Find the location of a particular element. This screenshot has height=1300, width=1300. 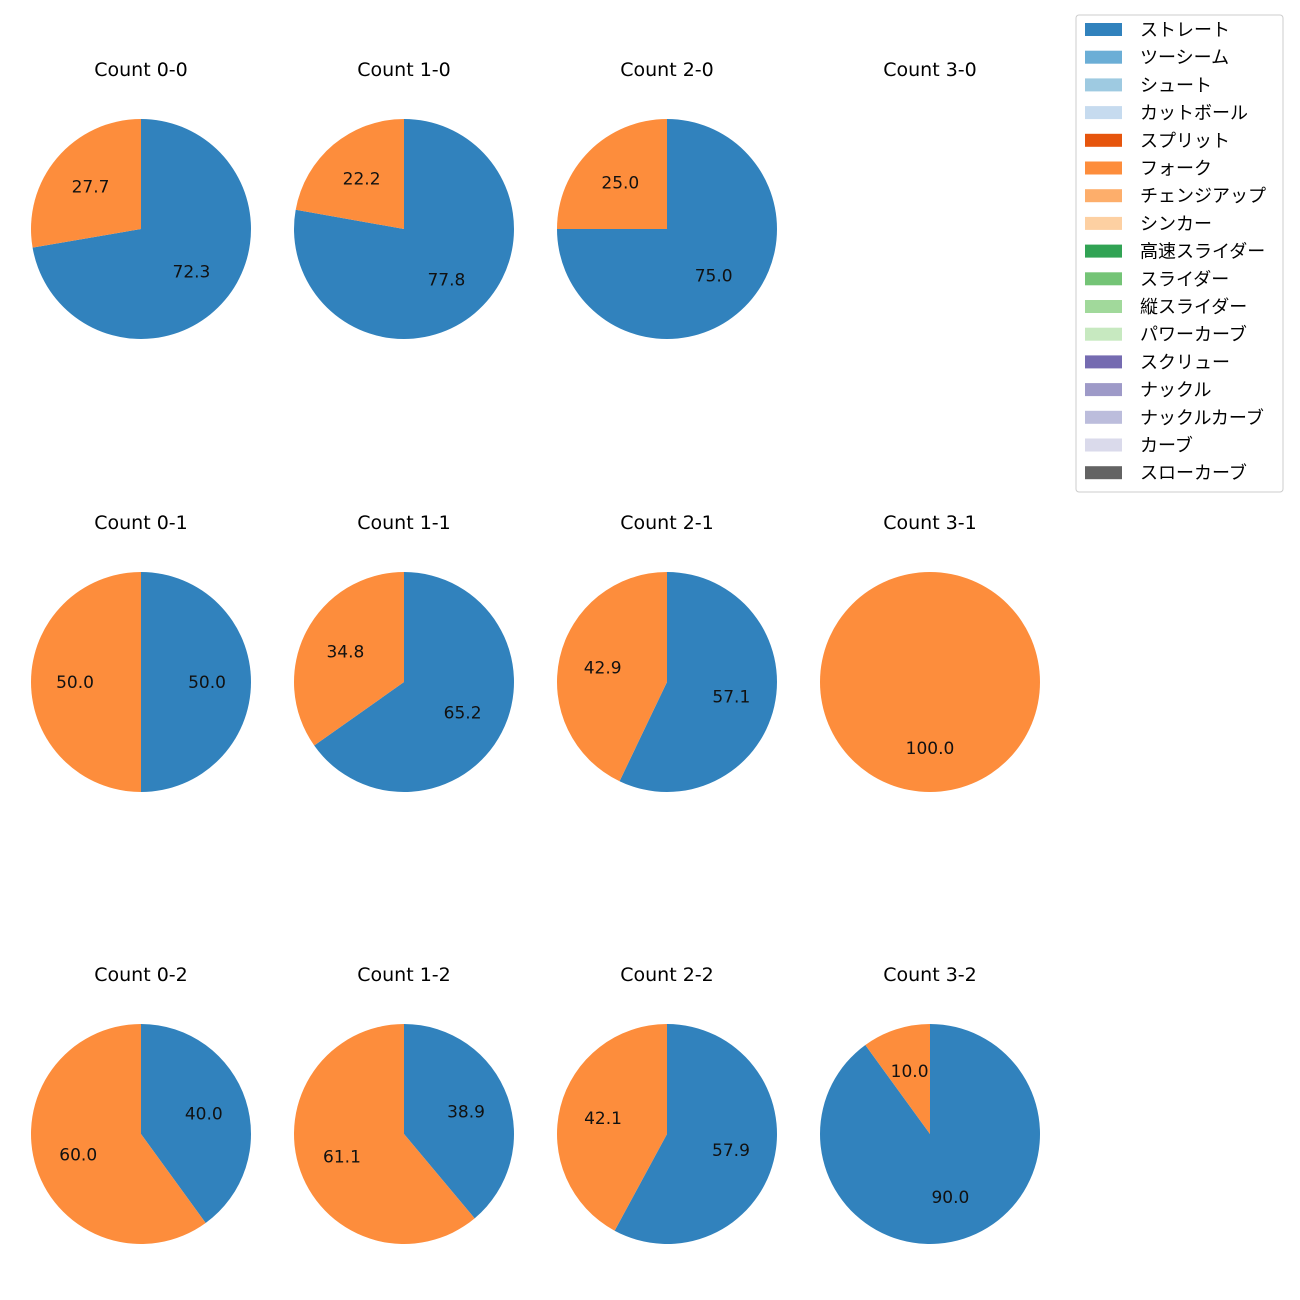

pie-title: Count 0-2 is located at coordinates (141, 975).